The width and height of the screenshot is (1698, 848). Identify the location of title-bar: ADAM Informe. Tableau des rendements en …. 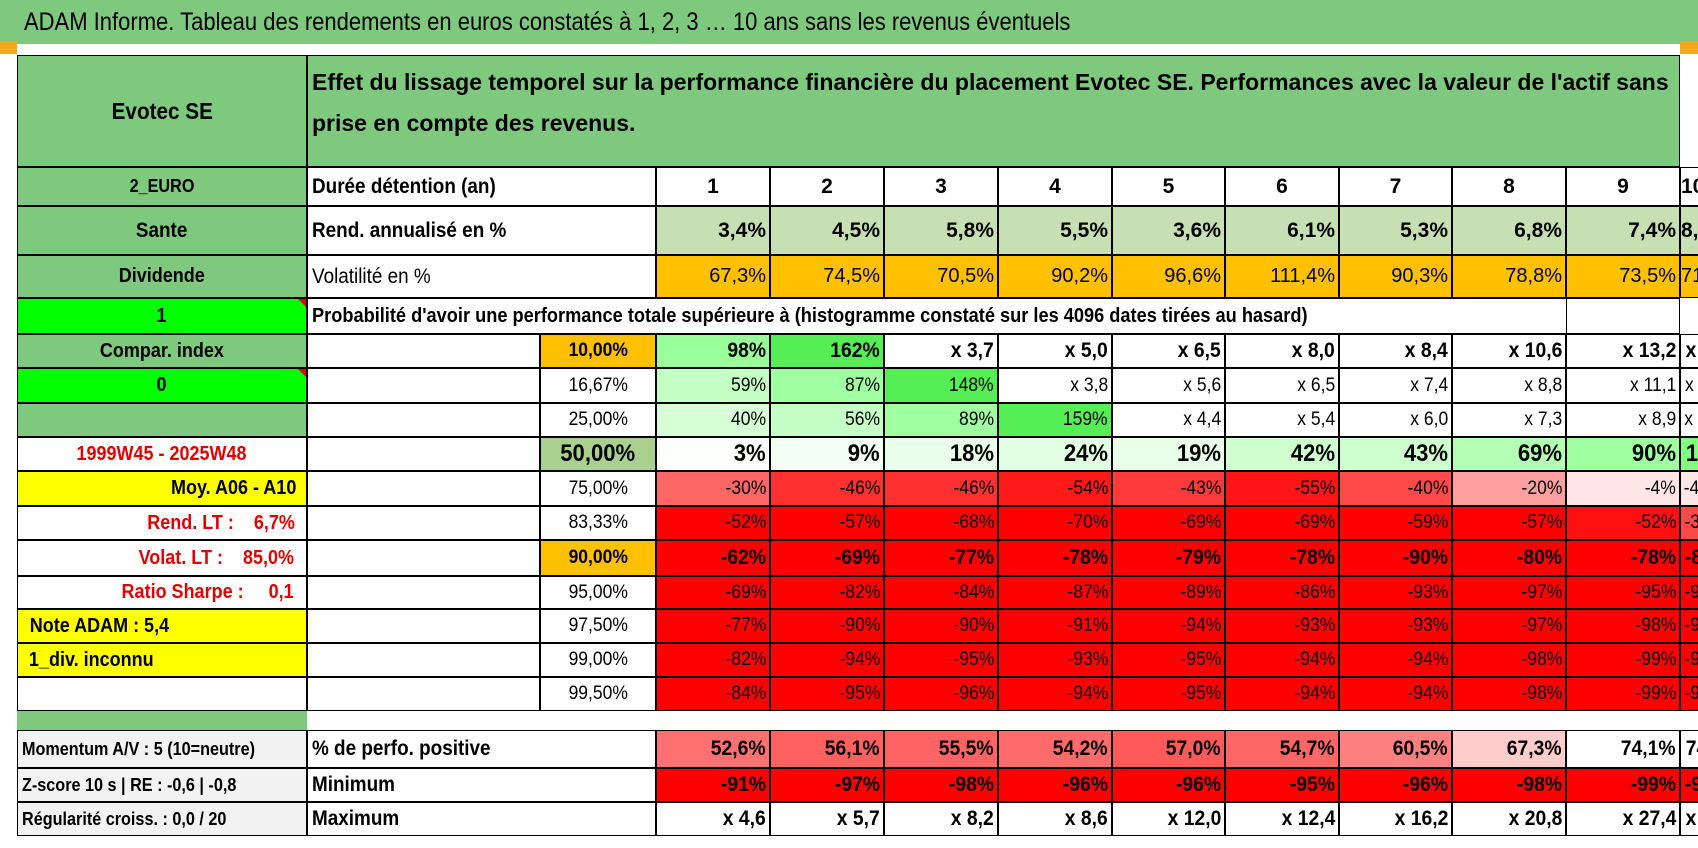
(849, 22).